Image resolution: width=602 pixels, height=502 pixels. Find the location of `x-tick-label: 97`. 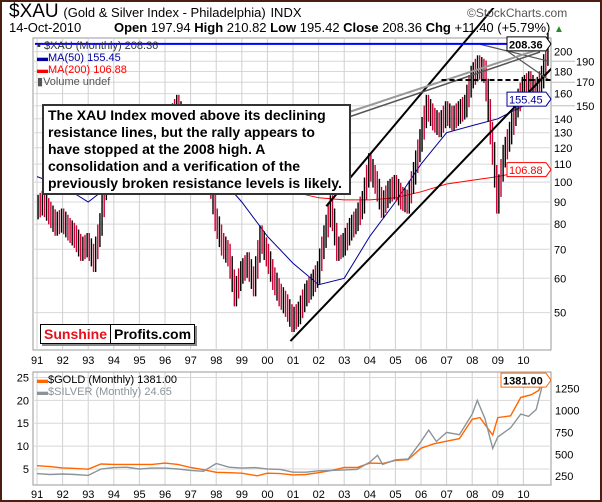

x-tick-label: 97 is located at coordinates (191, 361).